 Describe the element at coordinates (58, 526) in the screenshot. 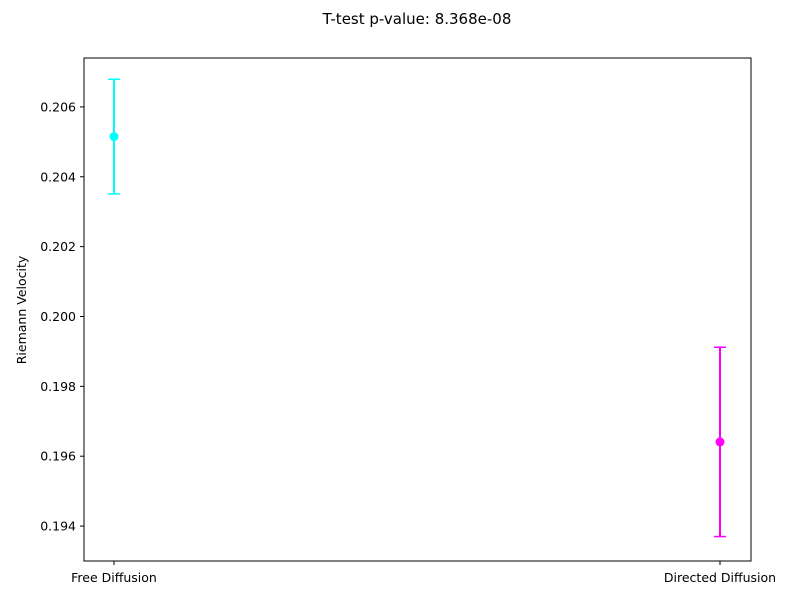

I see `y-tick-label: 0.194` at that location.